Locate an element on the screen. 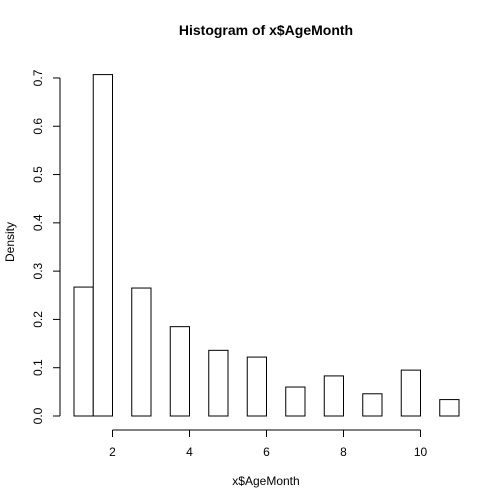  x-tick-label: 10 is located at coordinates (421, 452).